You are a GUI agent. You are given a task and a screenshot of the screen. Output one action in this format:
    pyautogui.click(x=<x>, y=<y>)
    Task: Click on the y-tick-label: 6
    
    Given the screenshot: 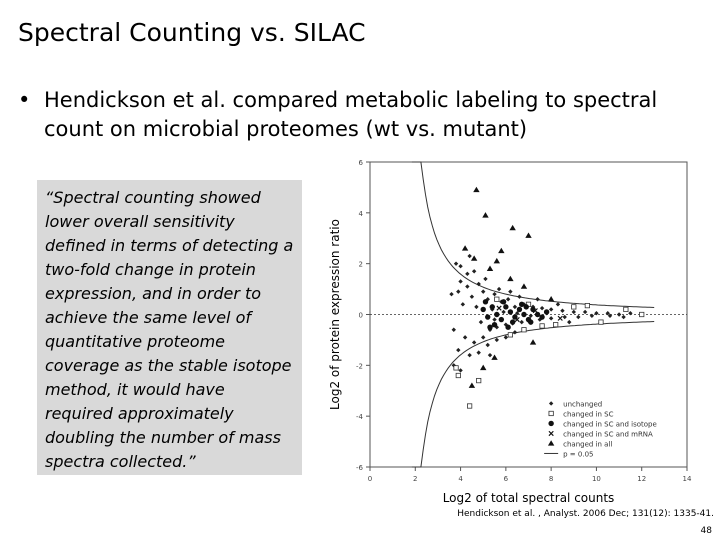 What is the action you would take?
    pyautogui.click(x=361, y=163)
    